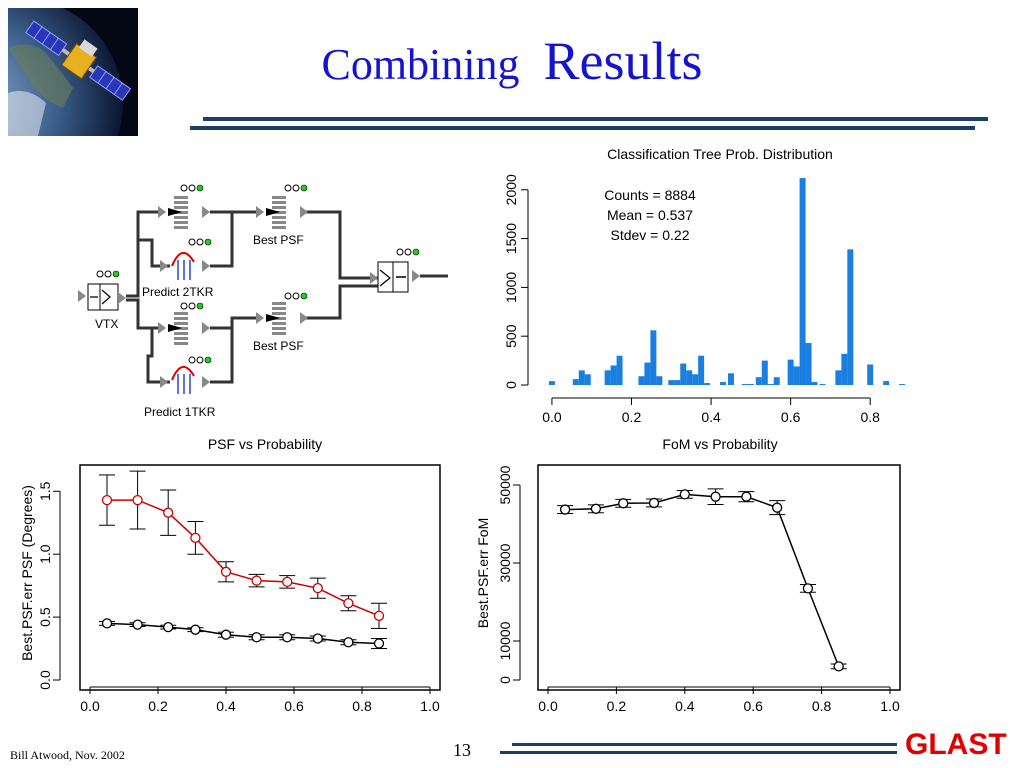 The image size is (1024, 768). Describe the element at coordinates (27, 573) in the screenshot. I see `psf-y-axis-label: Best.PSF.err PSF (Degrees)` at that location.